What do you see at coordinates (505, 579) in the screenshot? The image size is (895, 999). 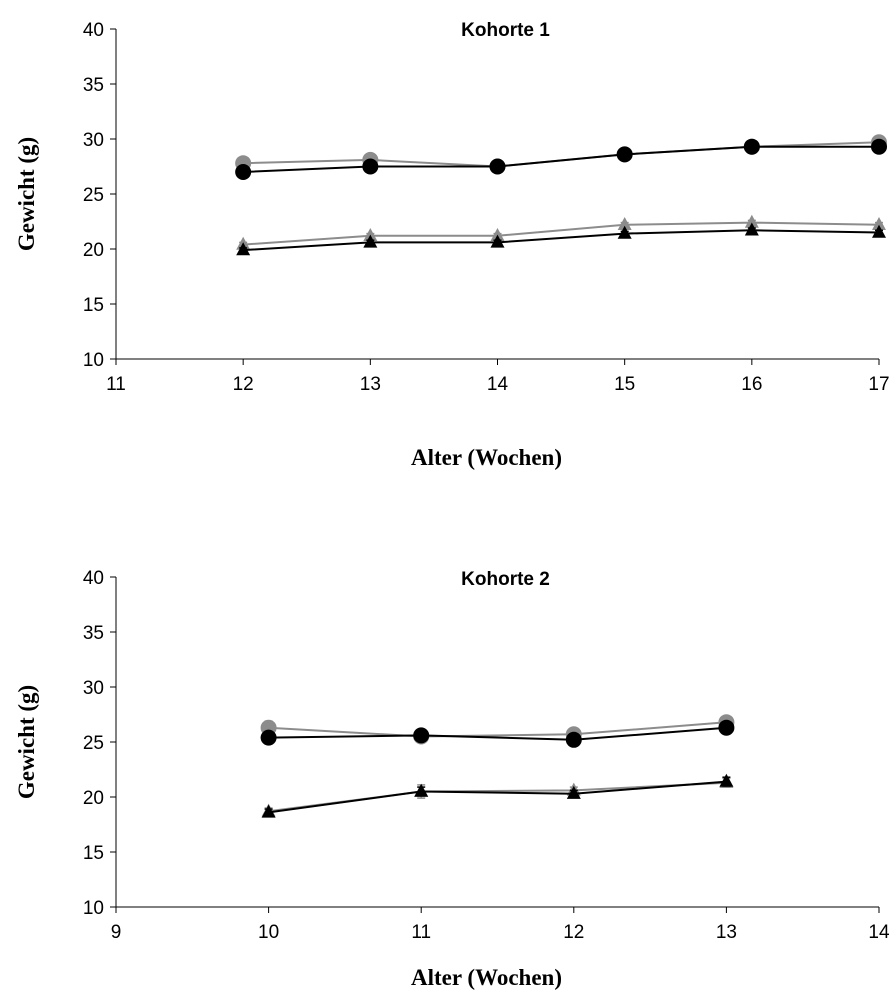 I see `chart-title: Kohorte 2` at bounding box center [505, 579].